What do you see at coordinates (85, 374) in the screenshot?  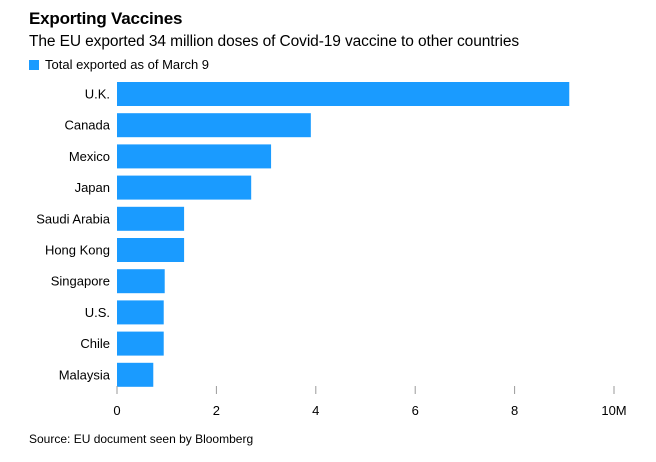 I see `category-label-malaysia: Malaysia` at bounding box center [85, 374].